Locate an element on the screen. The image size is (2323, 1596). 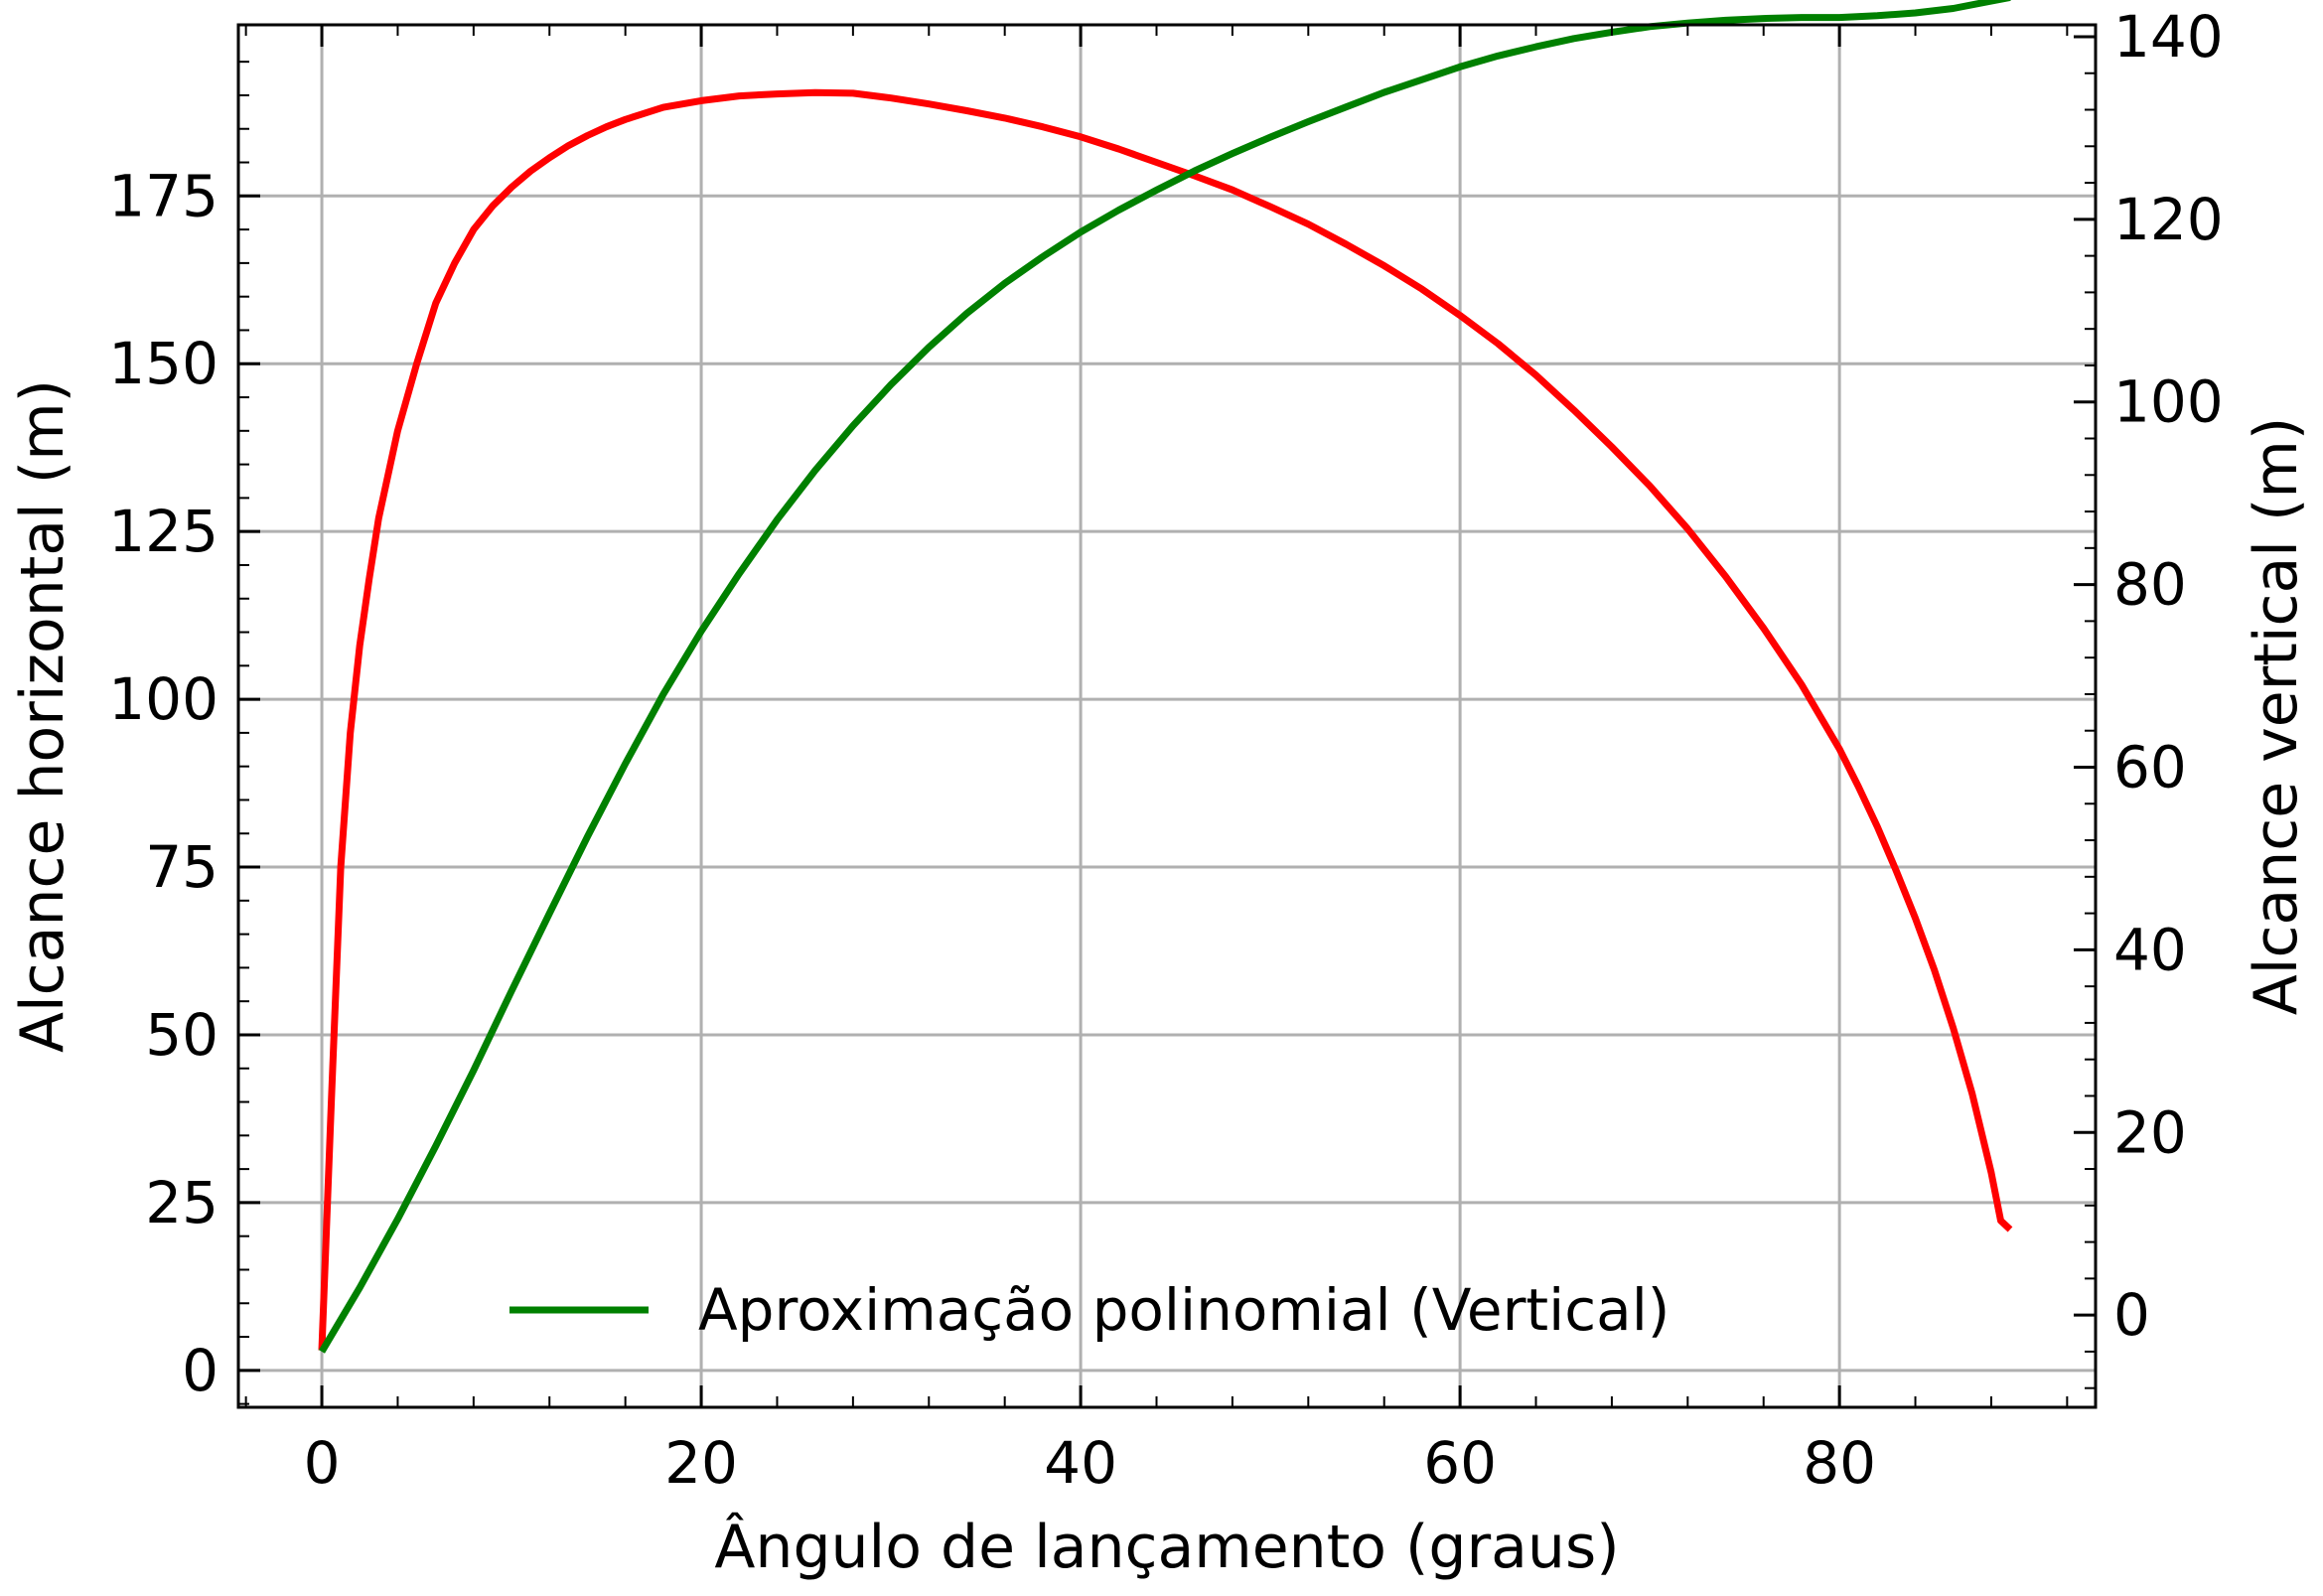
x-tick-label: 40 is located at coordinates (1080, 1463).